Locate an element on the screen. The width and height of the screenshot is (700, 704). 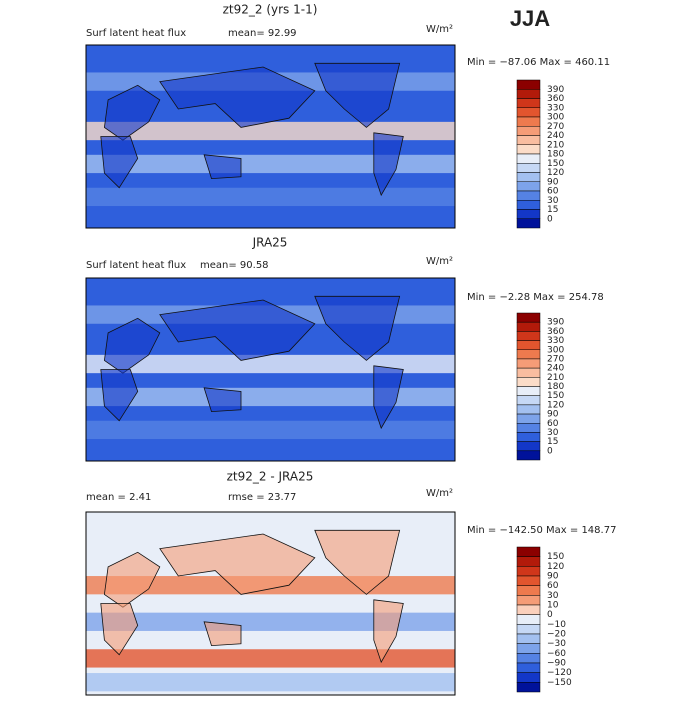
panel-title: JRA25 is located at coordinates (270, 243).